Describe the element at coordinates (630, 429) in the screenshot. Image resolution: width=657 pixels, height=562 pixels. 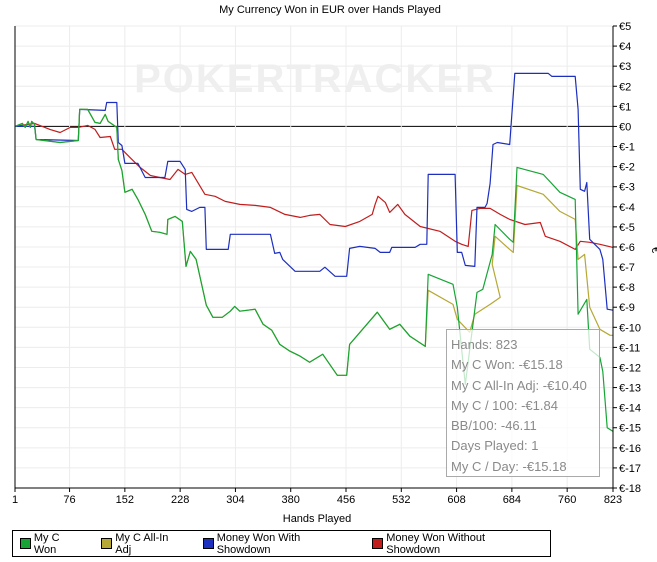
I see `y-tick-label: €-15` at that location.